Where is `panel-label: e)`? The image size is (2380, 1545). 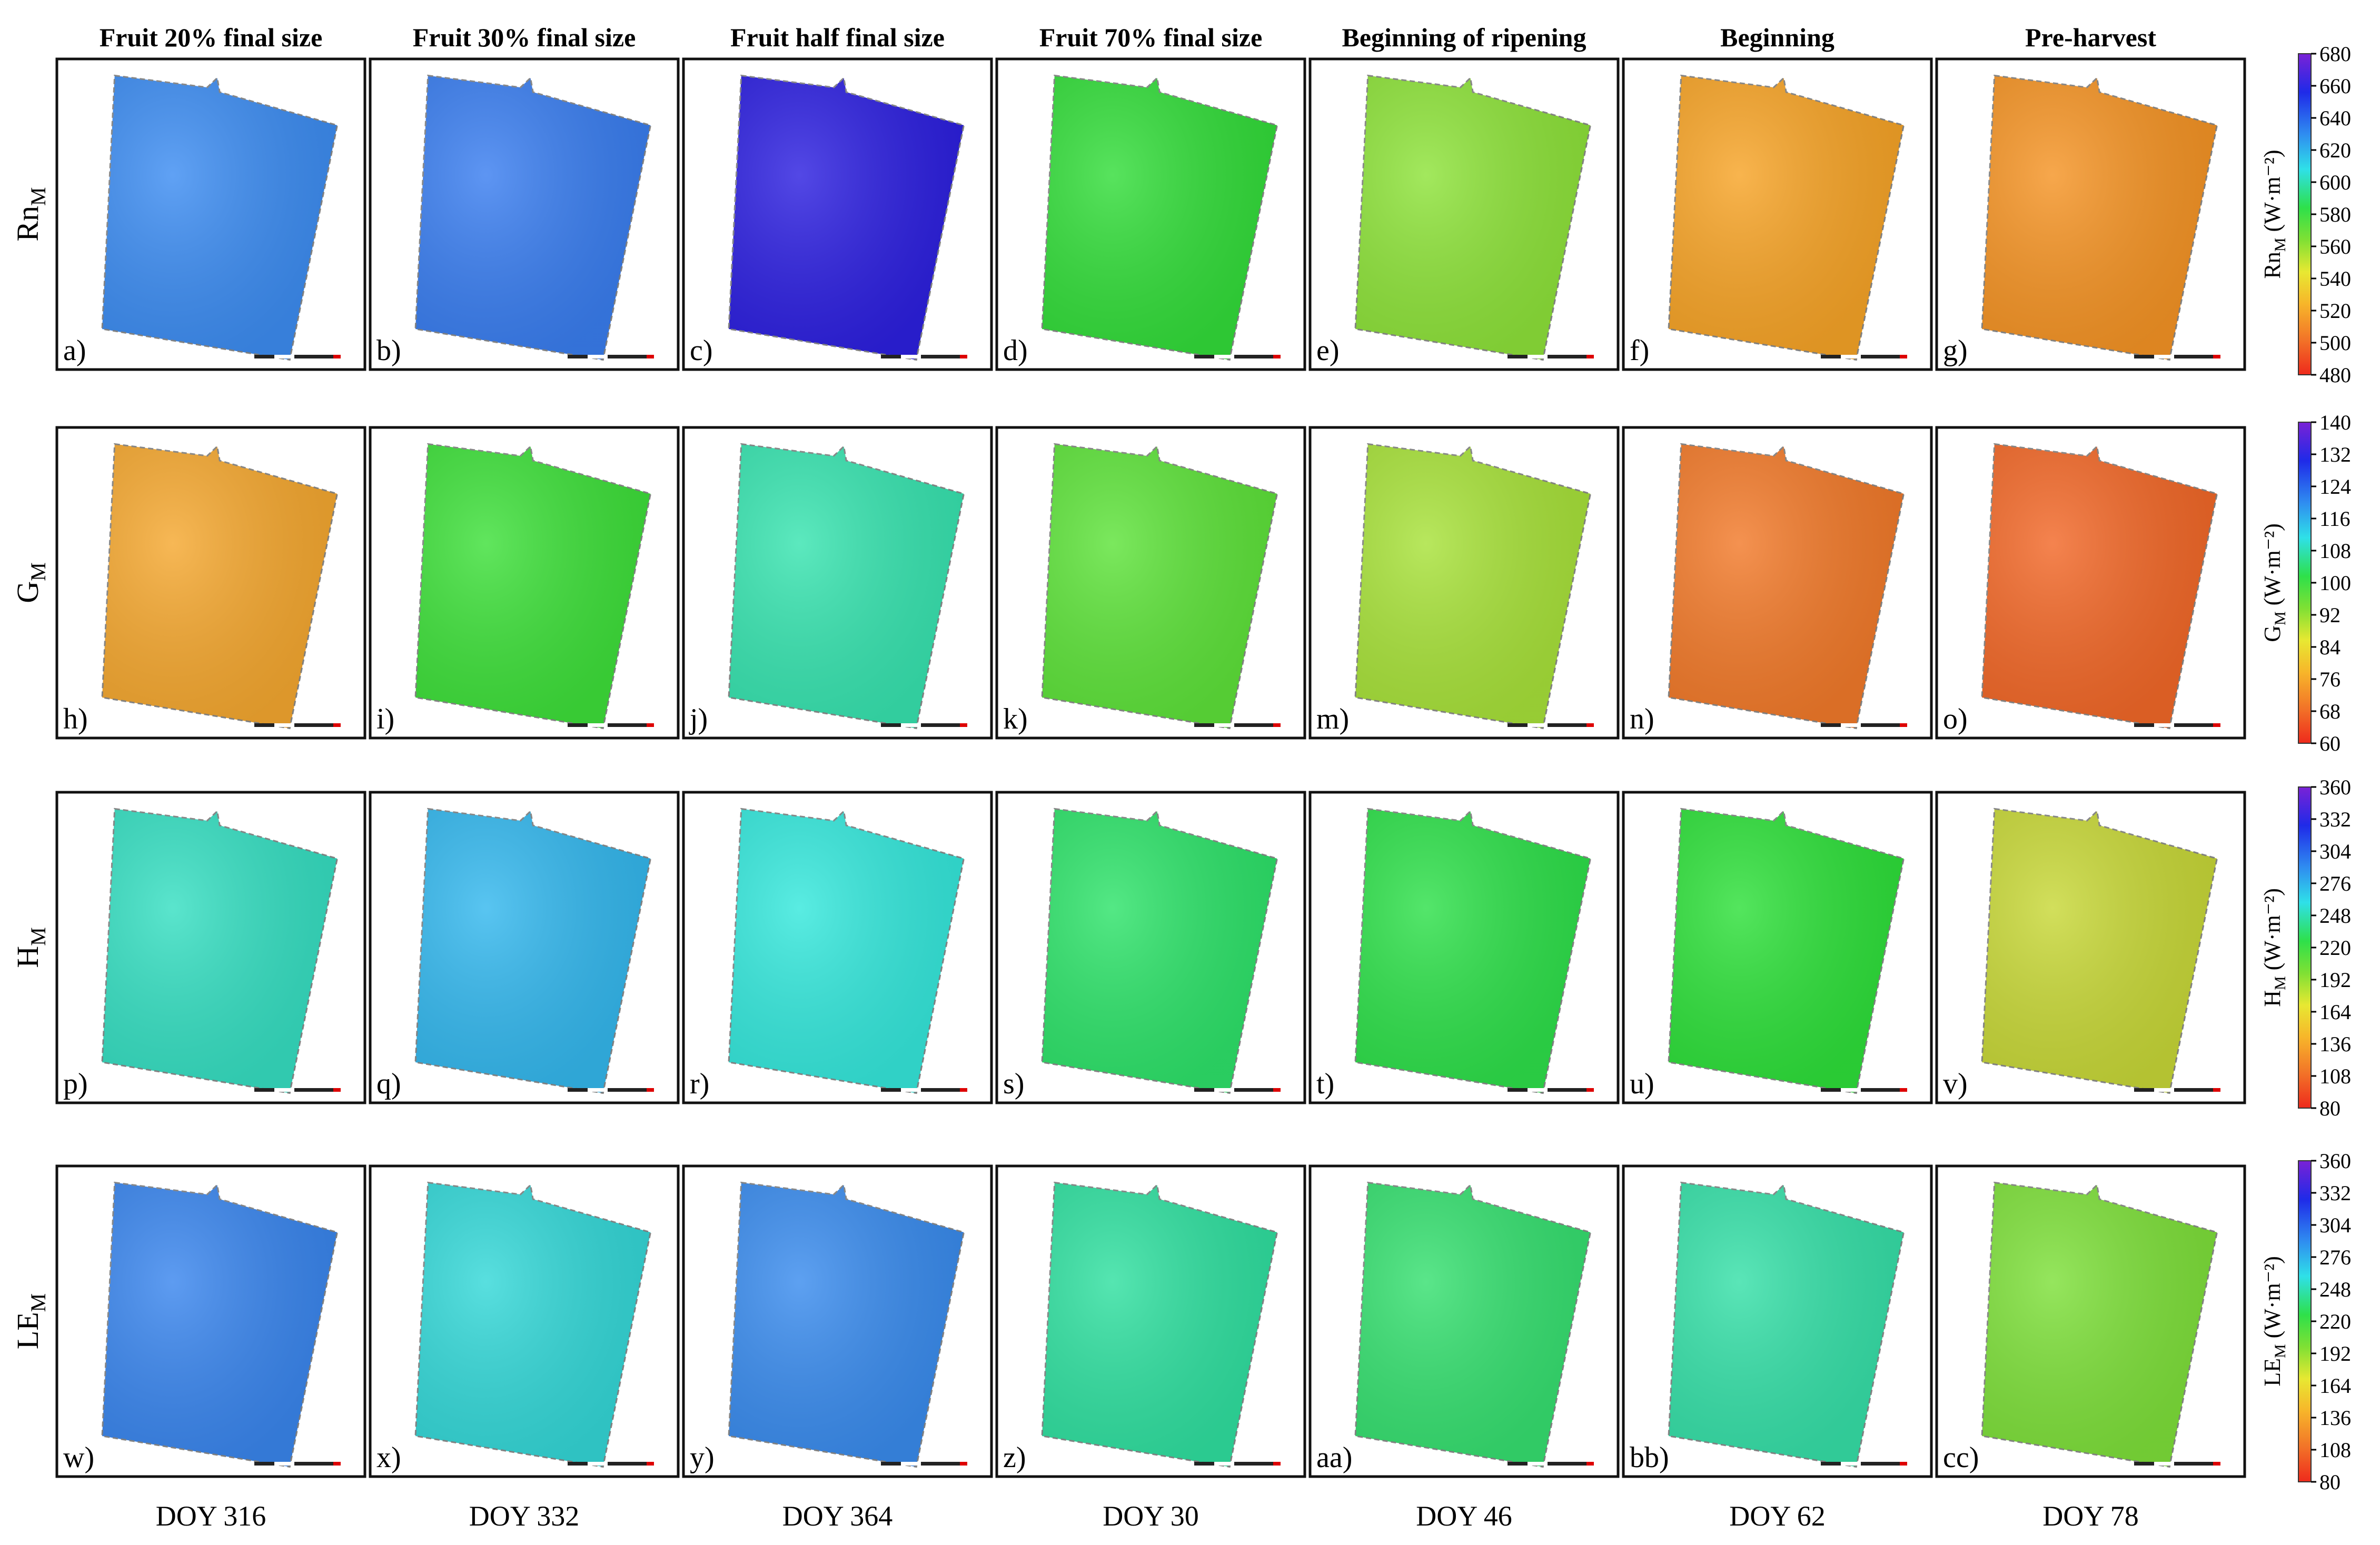 panel-label: e) is located at coordinates (1328, 350).